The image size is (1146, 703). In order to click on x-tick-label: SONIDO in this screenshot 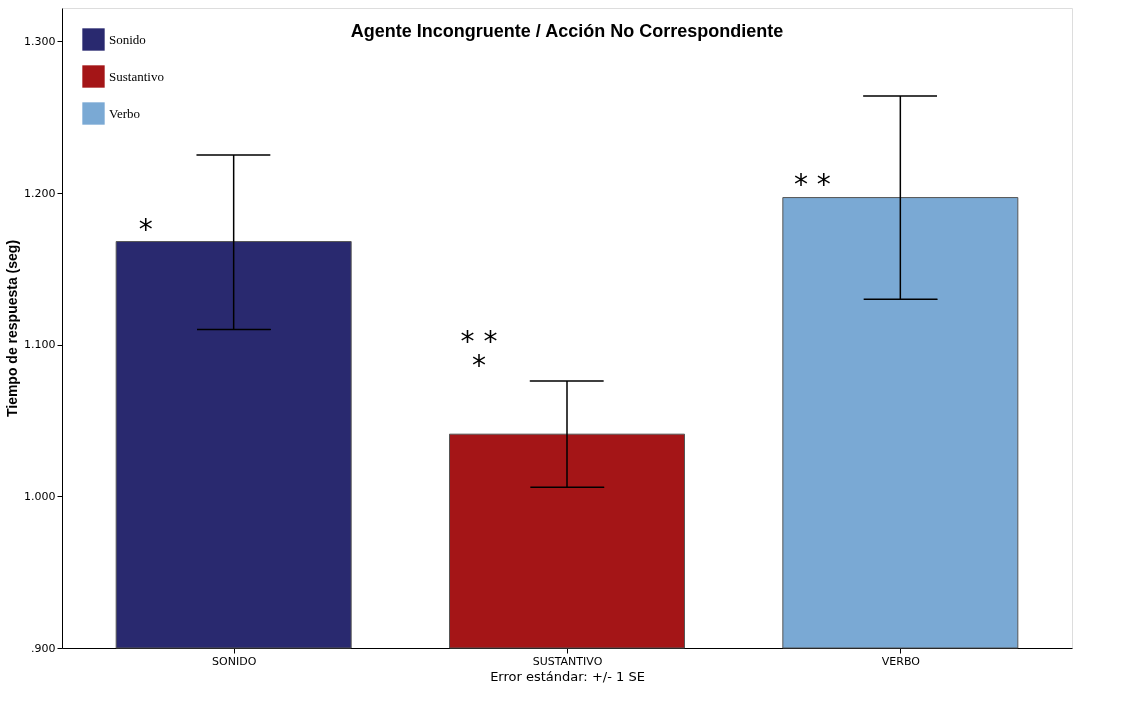, I will do `click(234, 661)`.